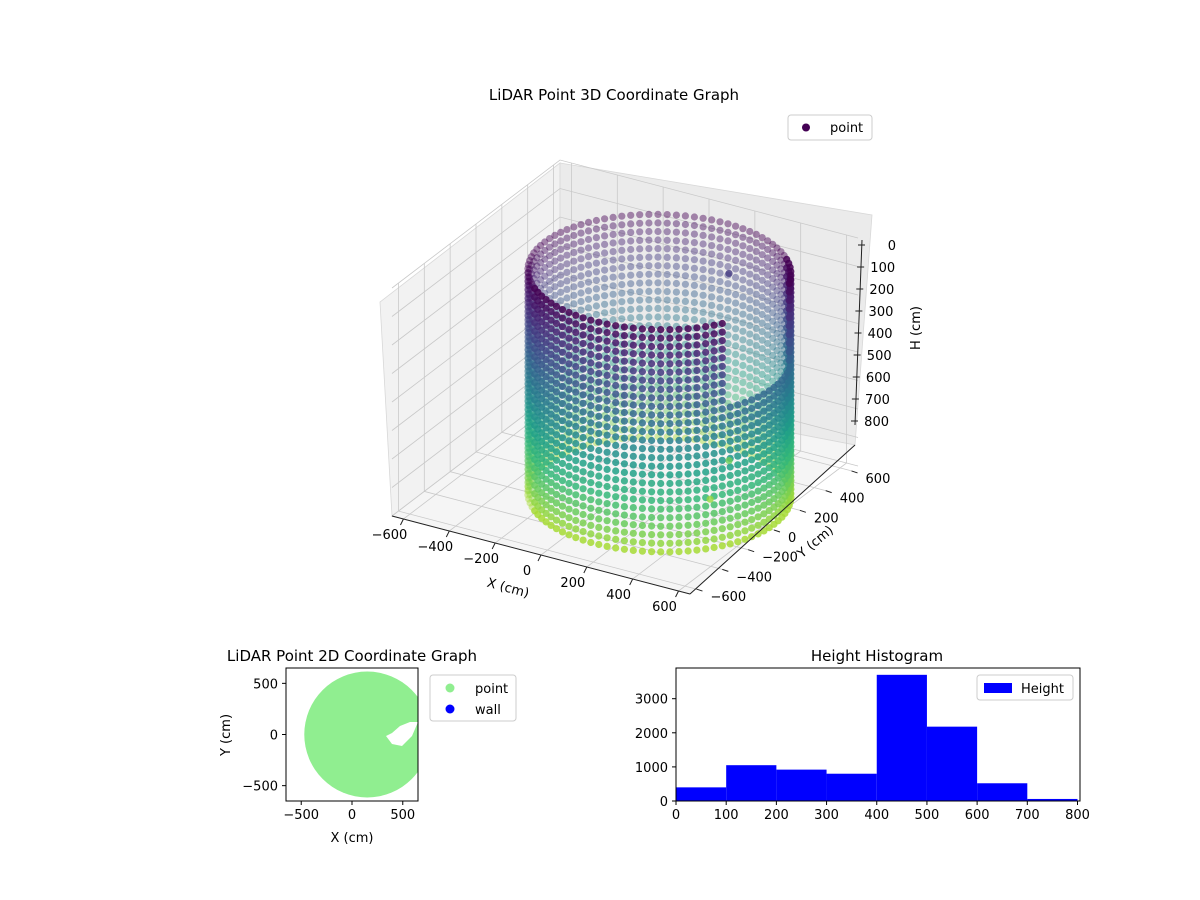  Describe the element at coordinates (927, 815) in the screenshot. I see `x-tick-label-hist: 500` at that location.